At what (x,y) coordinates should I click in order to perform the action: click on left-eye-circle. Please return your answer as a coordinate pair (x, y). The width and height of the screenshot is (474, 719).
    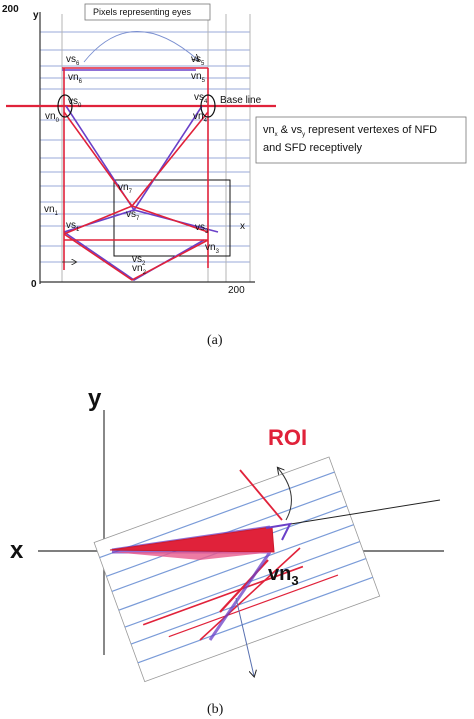
    Looking at the image, I should click on (65, 106).